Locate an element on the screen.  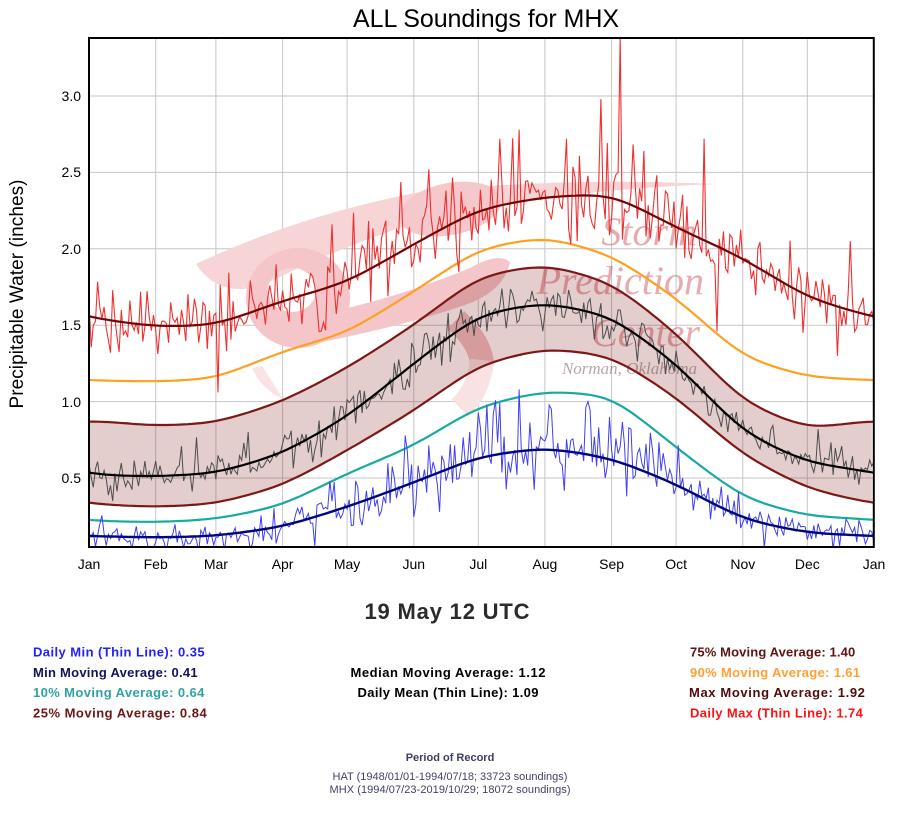
svg-text: Period of Record is located at coordinates (450, 758).